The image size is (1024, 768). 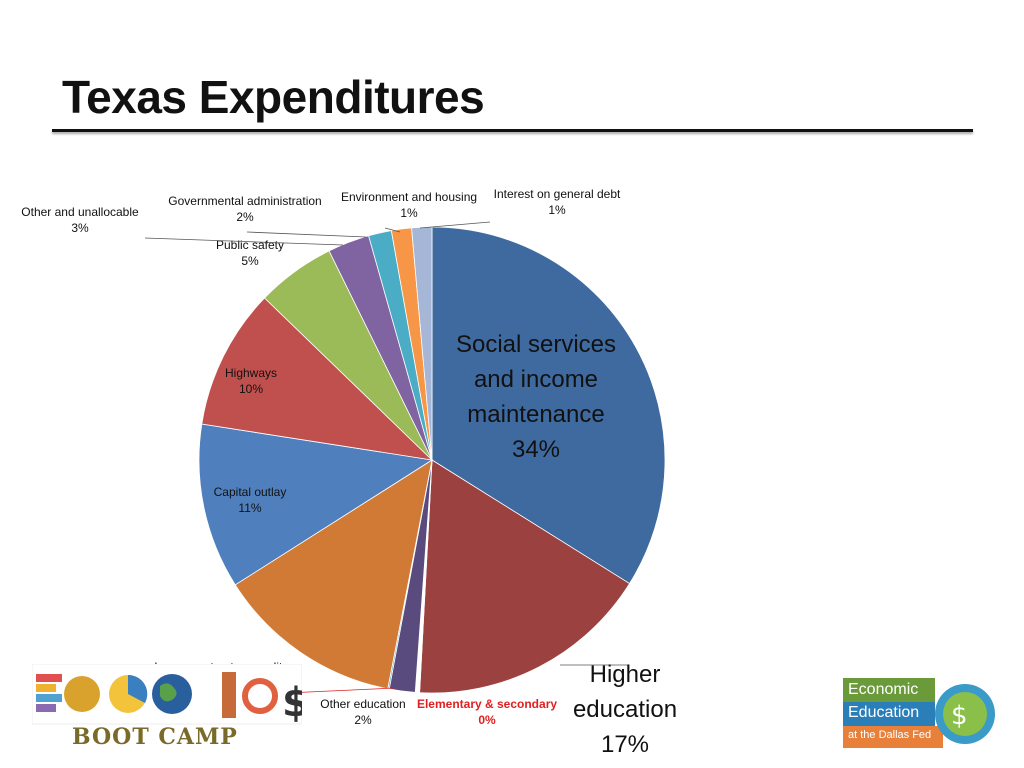 I want to click on slice-label-3: Other education 2%, so click(x=362, y=712).